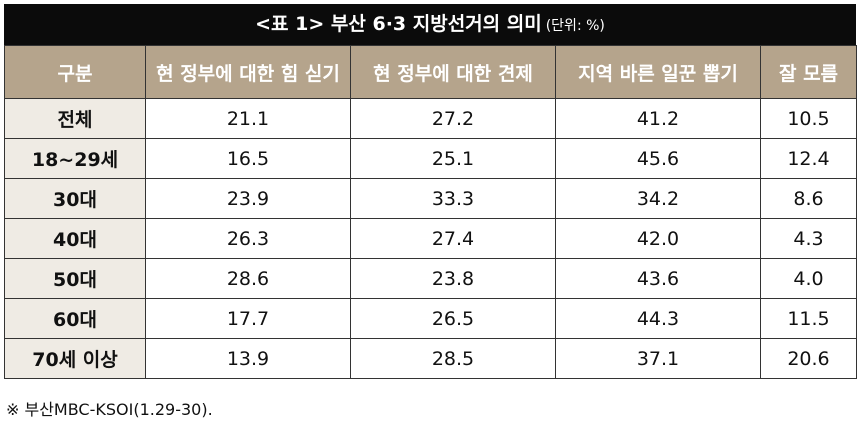  Describe the element at coordinates (658, 358) in the screenshot. I see `cell: 37.1` at that location.